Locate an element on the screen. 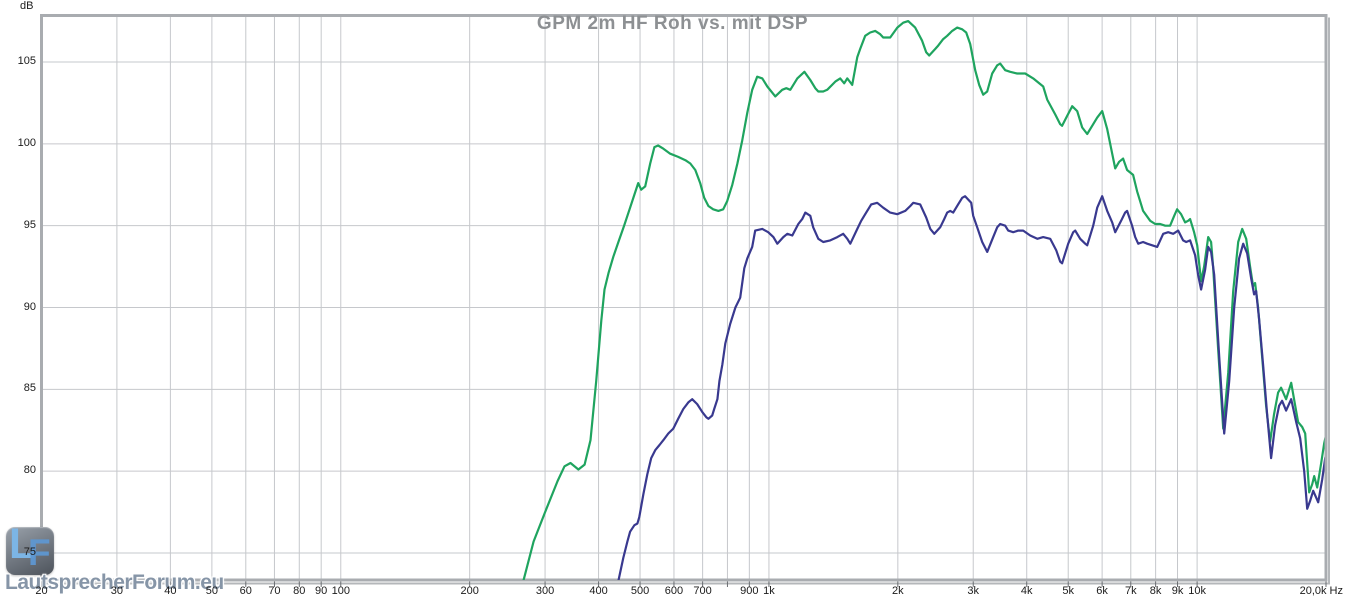 Image resolution: width=1345 pixels, height=602 pixels. x-tick-label: 90 is located at coordinates (321, 591).